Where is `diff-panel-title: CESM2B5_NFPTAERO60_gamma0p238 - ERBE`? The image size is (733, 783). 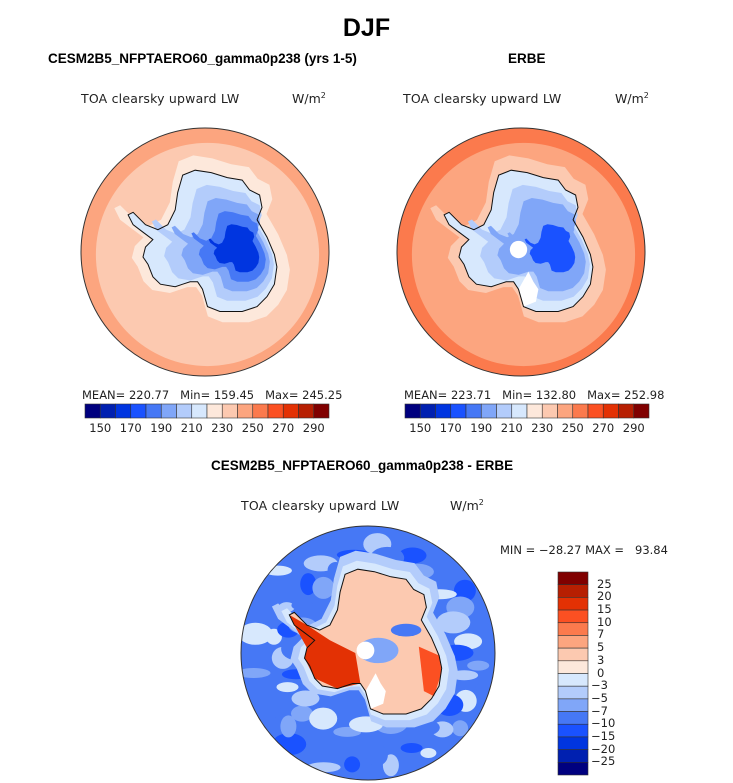 diff-panel-title: CESM2B5_NFPTAERO60_gamma0p238 - ERBE is located at coordinates (362, 465).